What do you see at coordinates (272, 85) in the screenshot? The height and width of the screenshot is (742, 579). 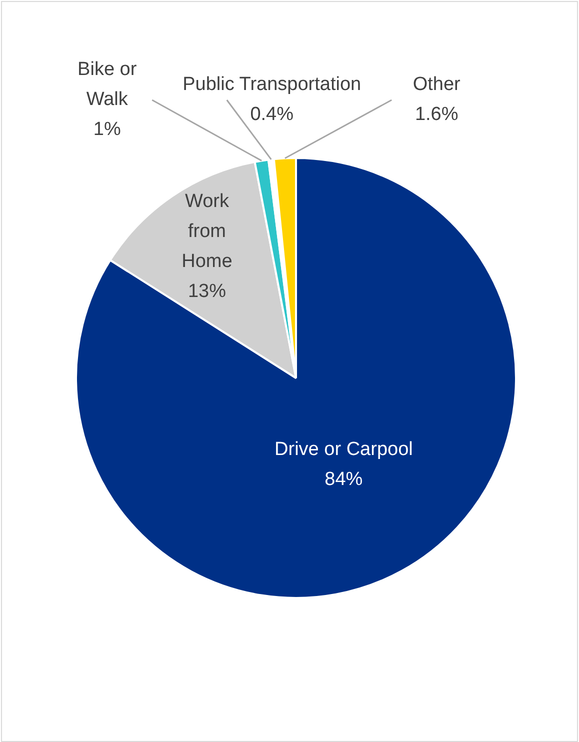 I see `slice-label: Public Transportation` at bounding box center [272, 85].